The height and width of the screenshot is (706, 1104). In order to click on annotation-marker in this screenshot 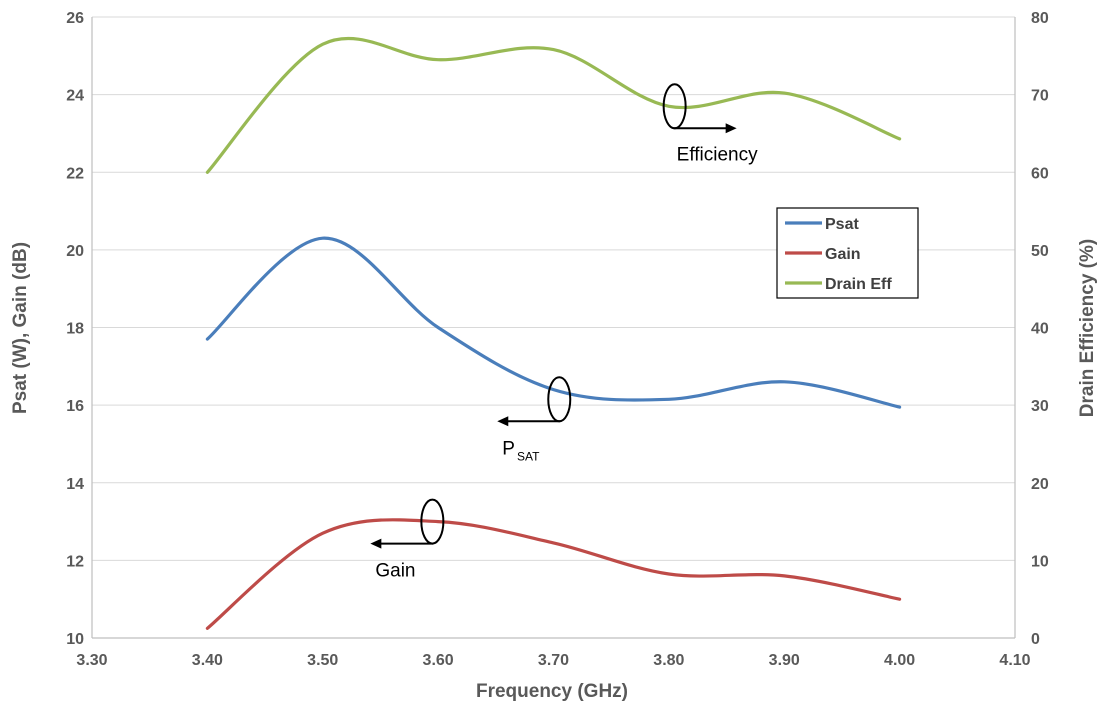, I will do `click(559, 399)`.